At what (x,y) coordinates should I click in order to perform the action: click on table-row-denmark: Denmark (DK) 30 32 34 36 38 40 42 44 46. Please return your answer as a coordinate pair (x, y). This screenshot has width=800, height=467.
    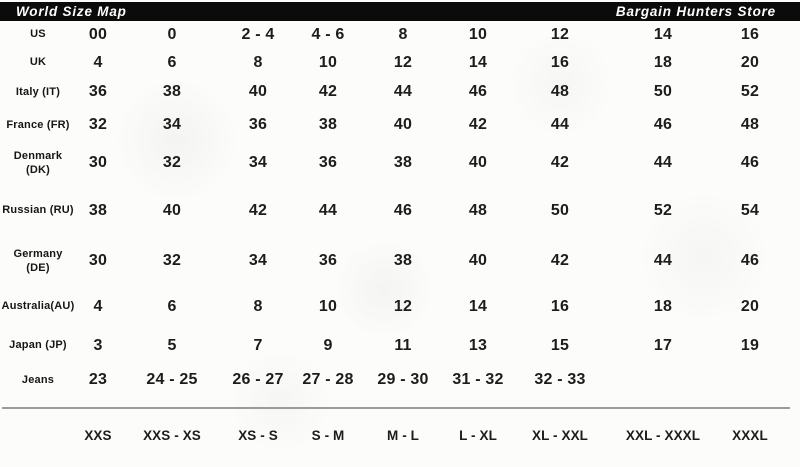
    Looking at the image, I should click on (400, 163).